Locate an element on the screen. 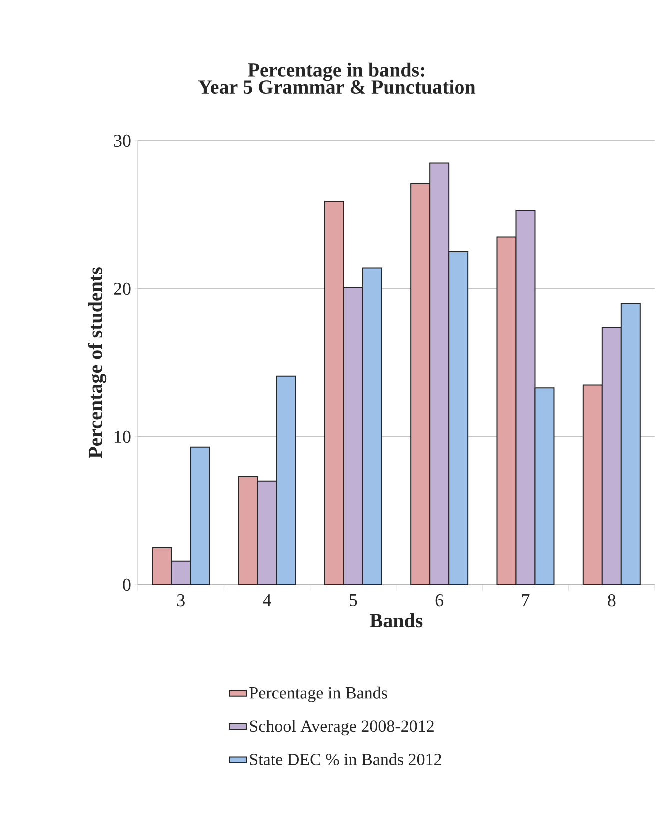  x-tick-label: 3 is located at coordinates (181, 600).